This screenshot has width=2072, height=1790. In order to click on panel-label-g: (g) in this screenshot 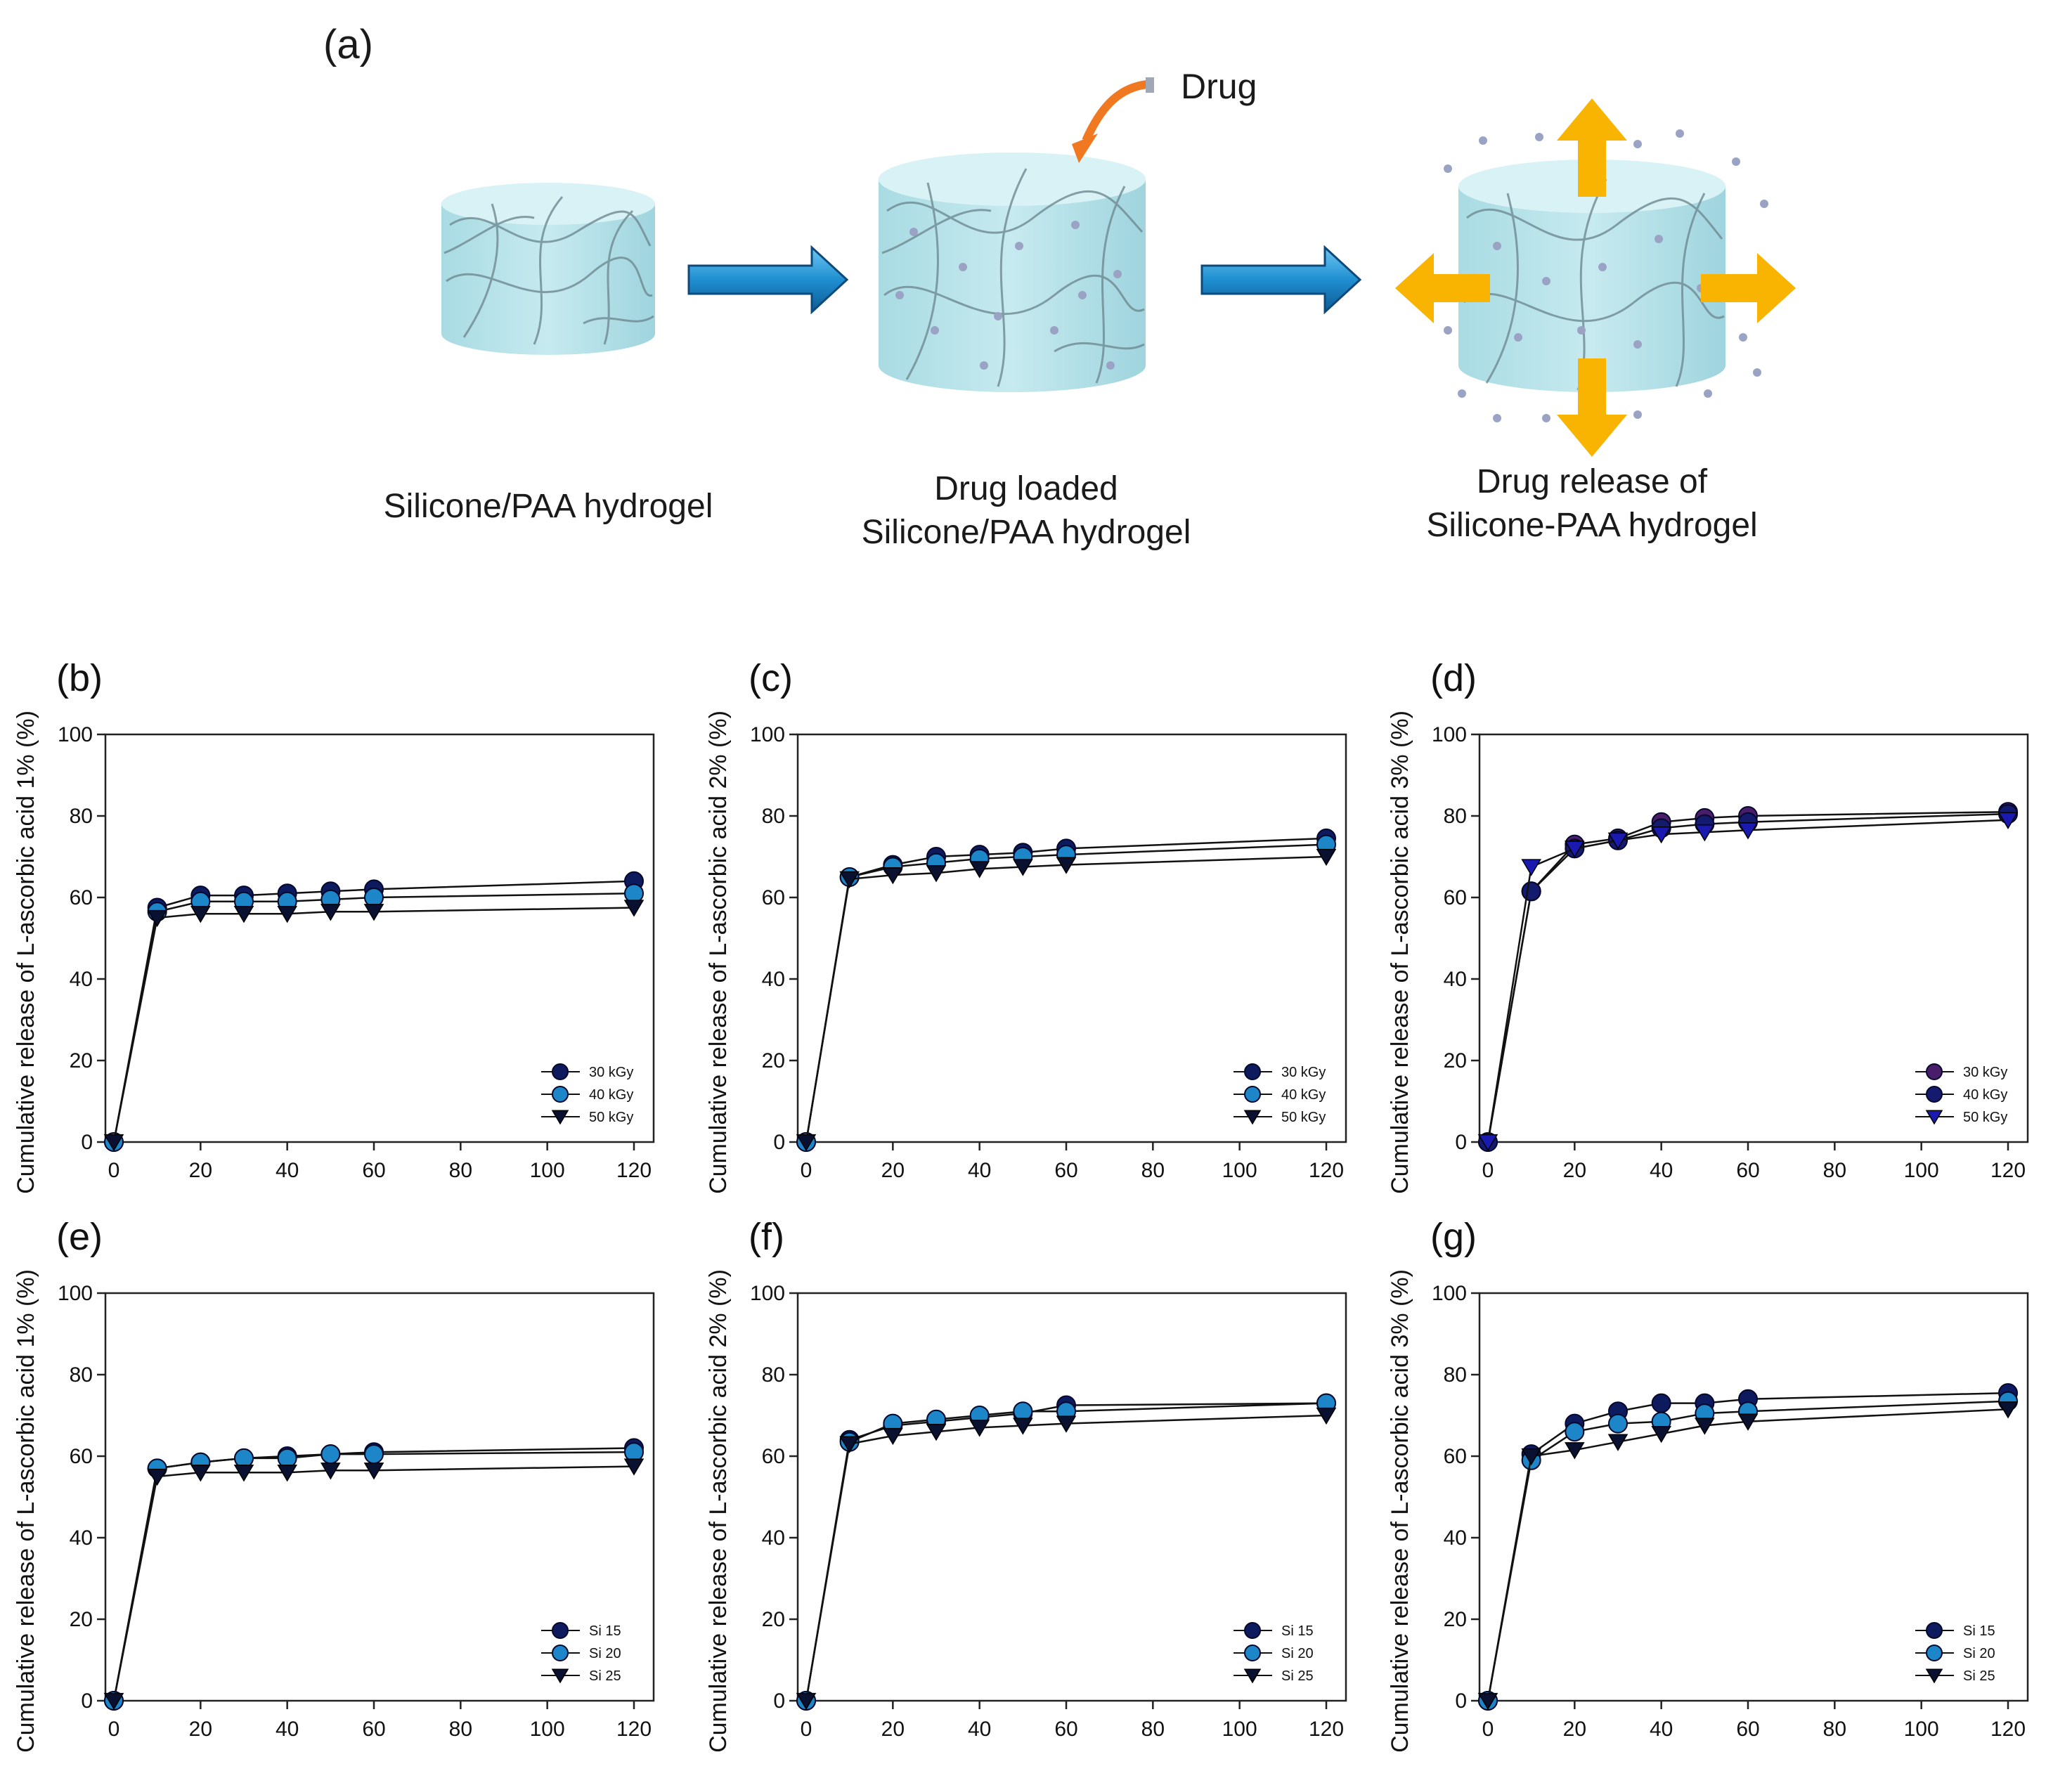, I will do `click(1453, 1237)`.